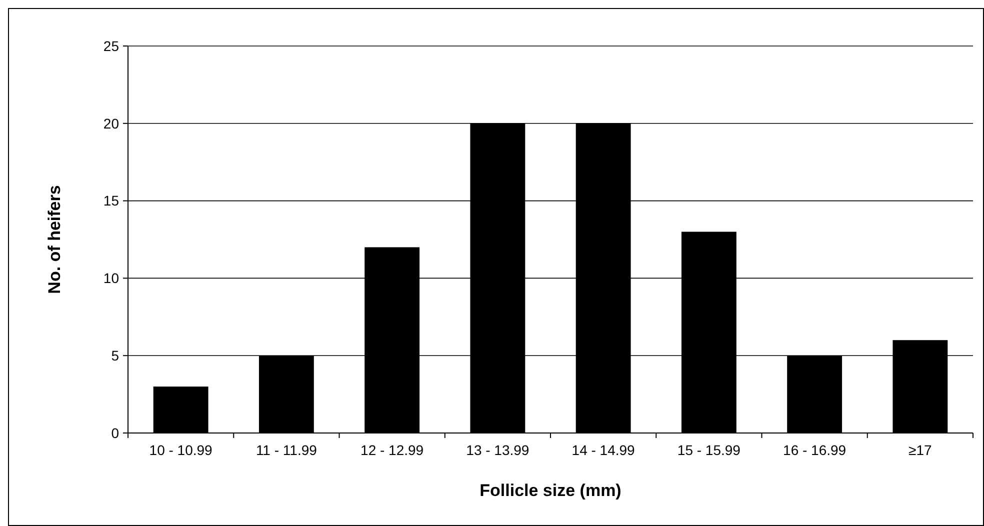 The image size is (984, 526). What do you see at coordinates (54, 239) in the screenshot?
I see `y-axis-title: No. of heifers` at bounding box center [54, 239].